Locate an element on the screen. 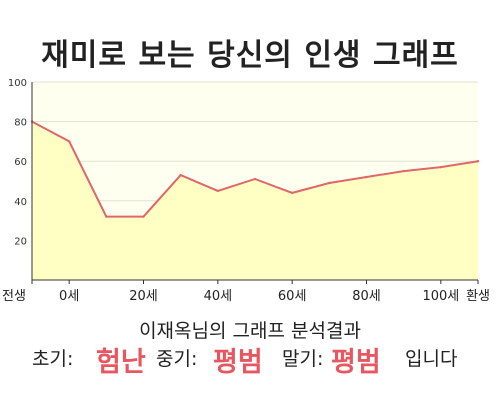 The width and height of the screenshot is (500, 400). y-tick-label: 60 is located at coordinates (20, 162).